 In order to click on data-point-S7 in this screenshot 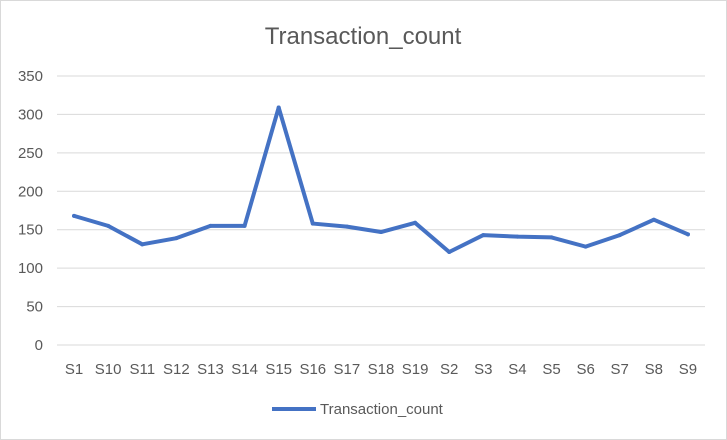, I will do `click(619, 235)`.